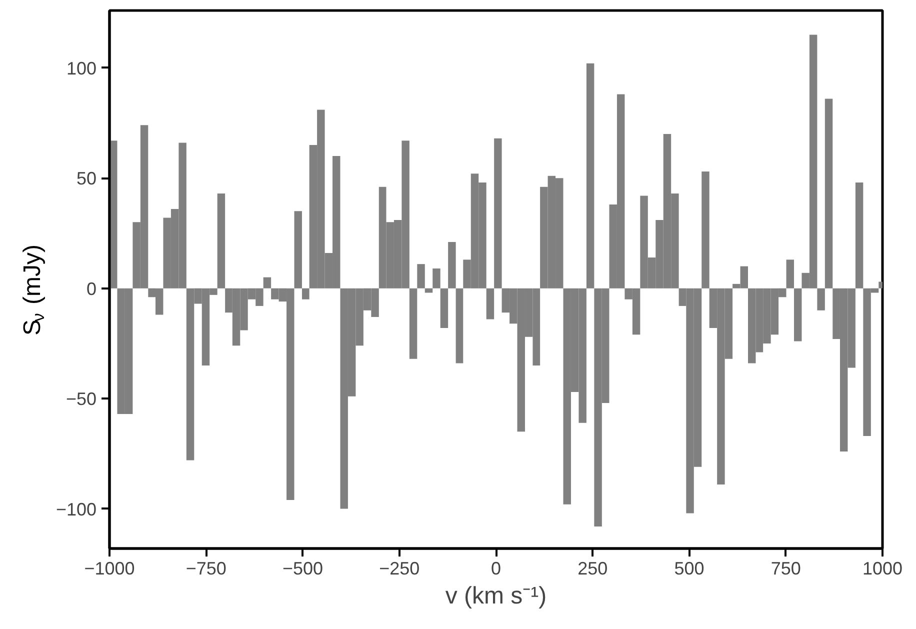 This screenshot has height=629, width=916. Describe the element at coordinates (86, 178) in the screenshot. I see `y-tick-label: 50` at that location.